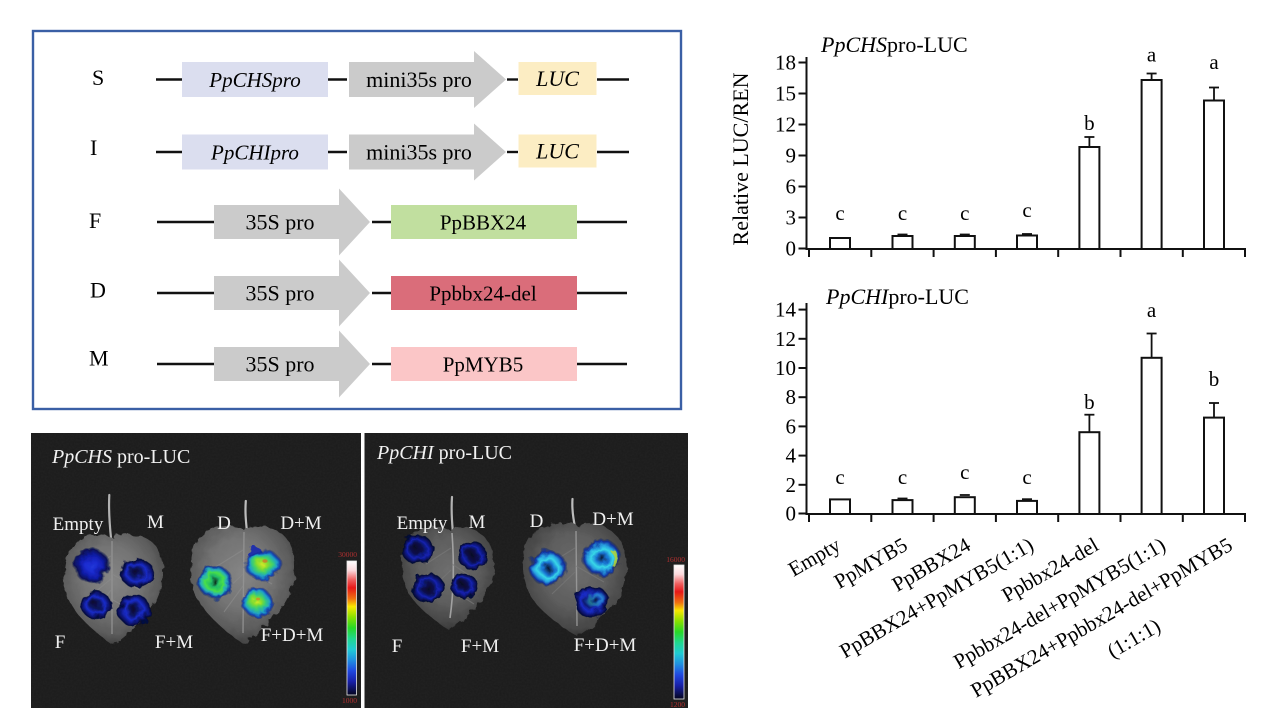 This screenshot has width=1268, height=725. Describe the element at coordinates (785, 368) in the screenshot. I see `svg-text: 10` at that location.